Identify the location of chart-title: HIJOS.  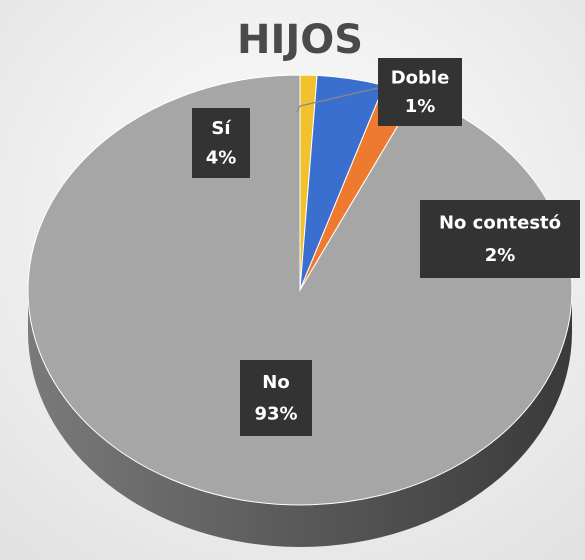
(300, 40).